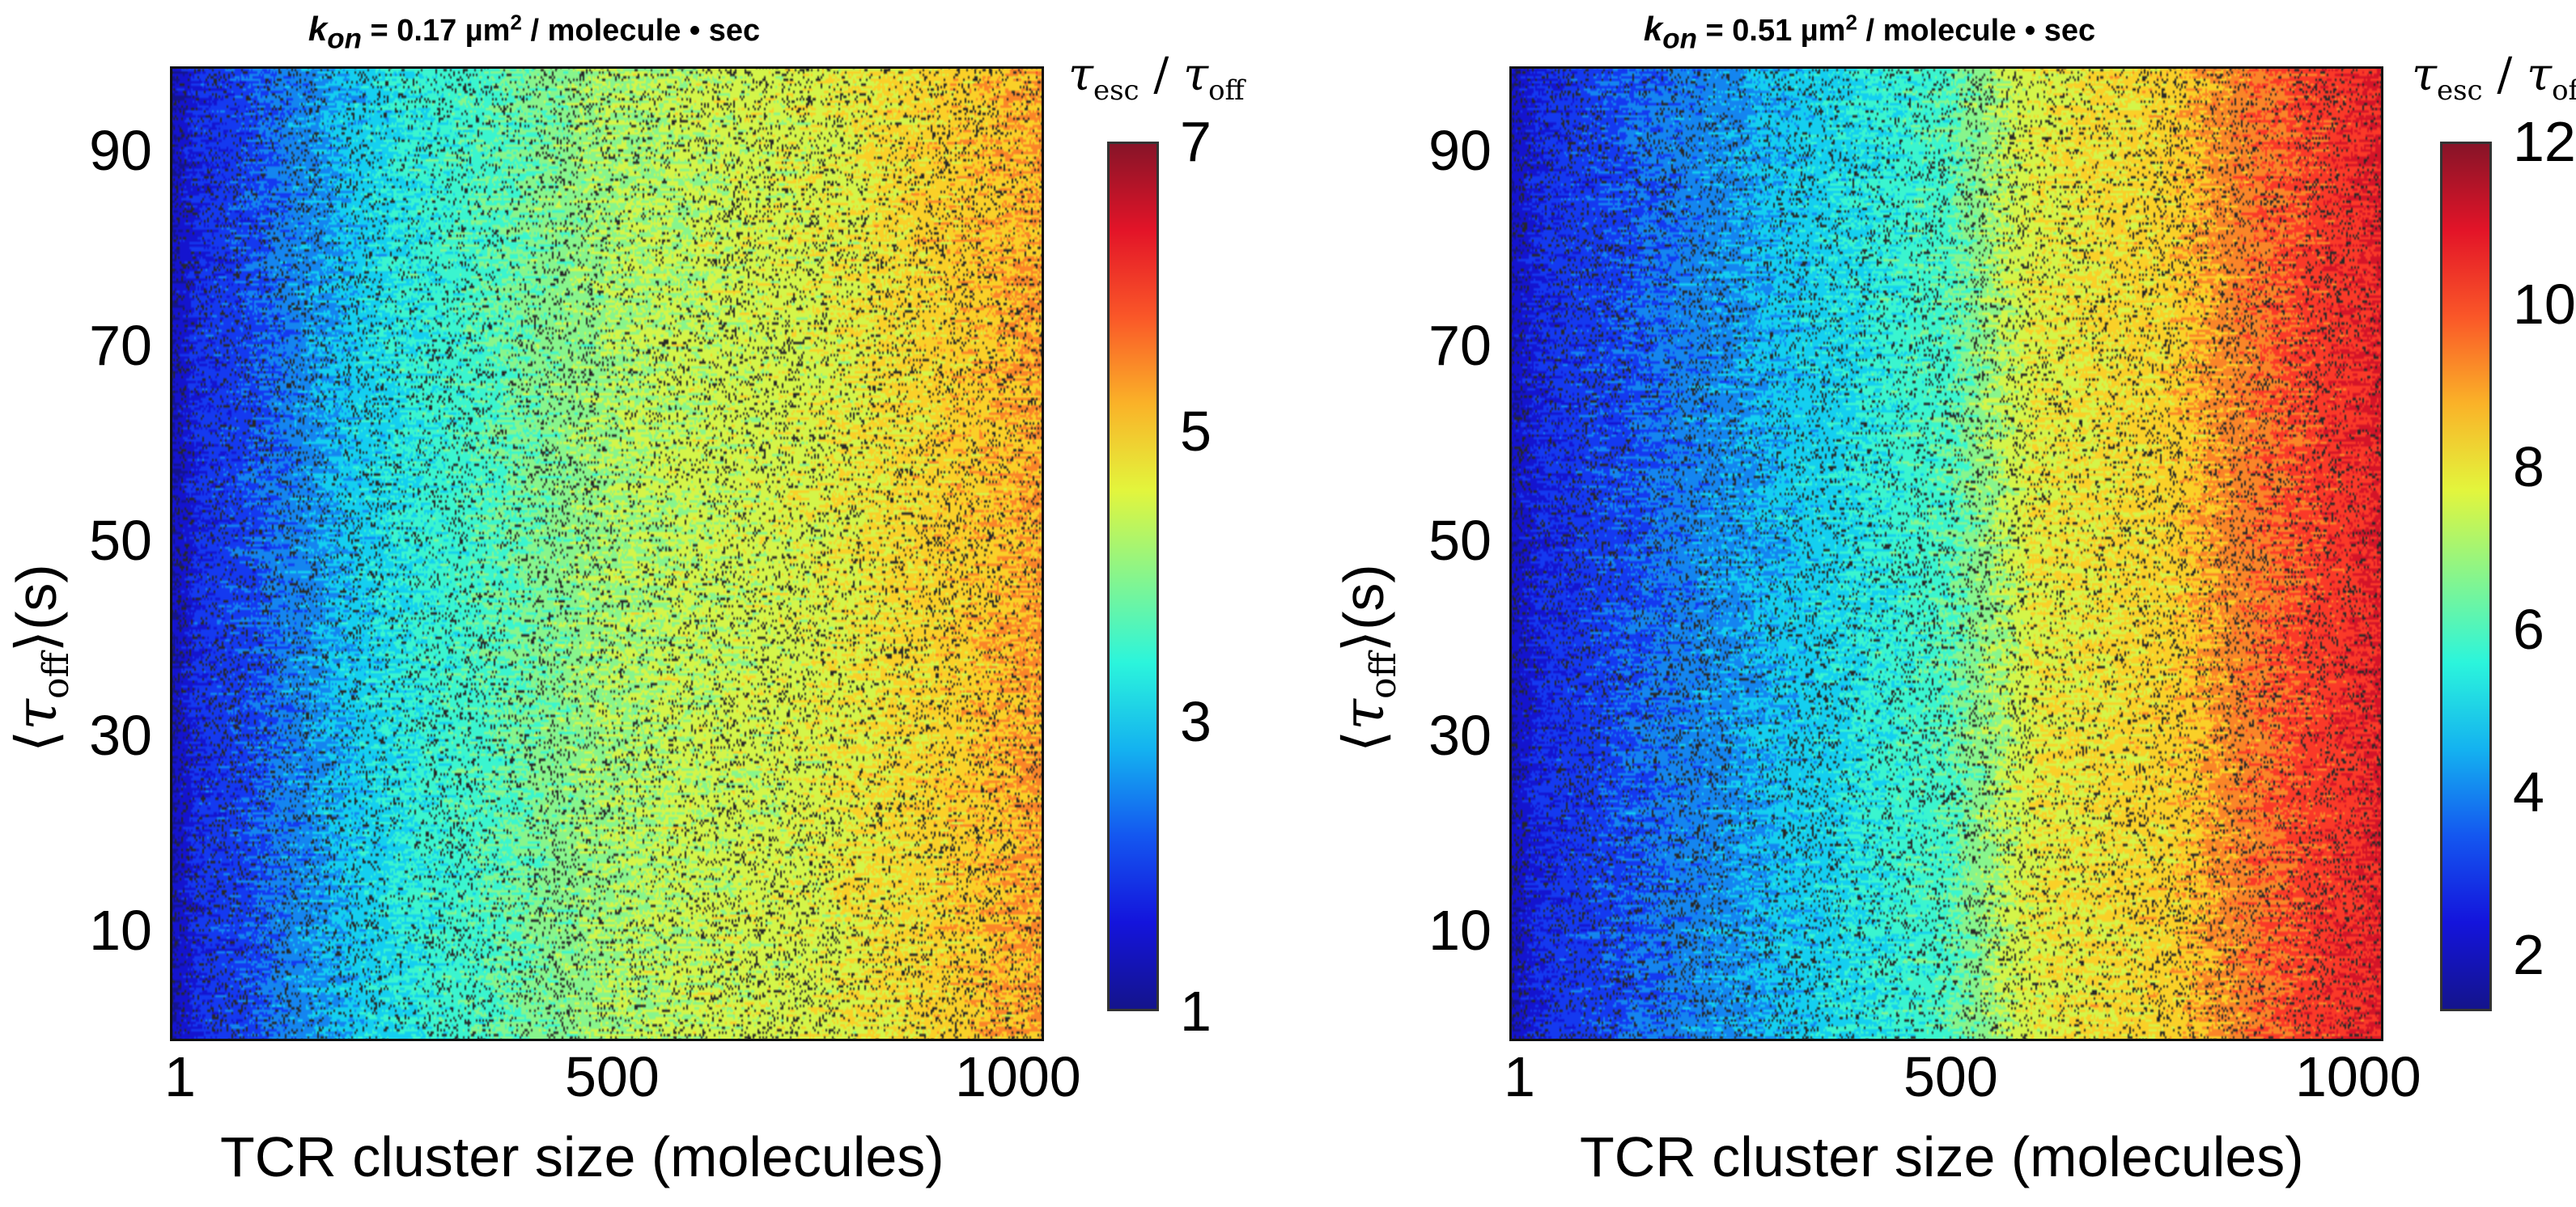 Image resolution: width=2576 pixels, height=1207 pixels. I want to click on colorbar-tick-label: 1, so click(1196, 1011).